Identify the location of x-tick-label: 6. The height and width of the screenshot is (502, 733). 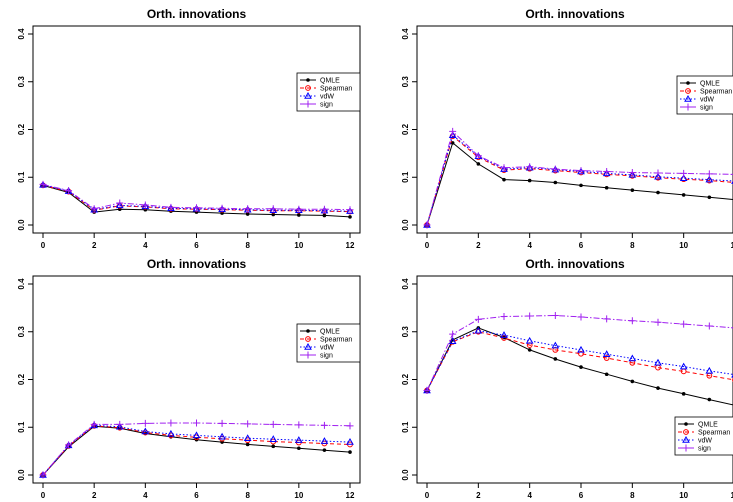
(196, 495).